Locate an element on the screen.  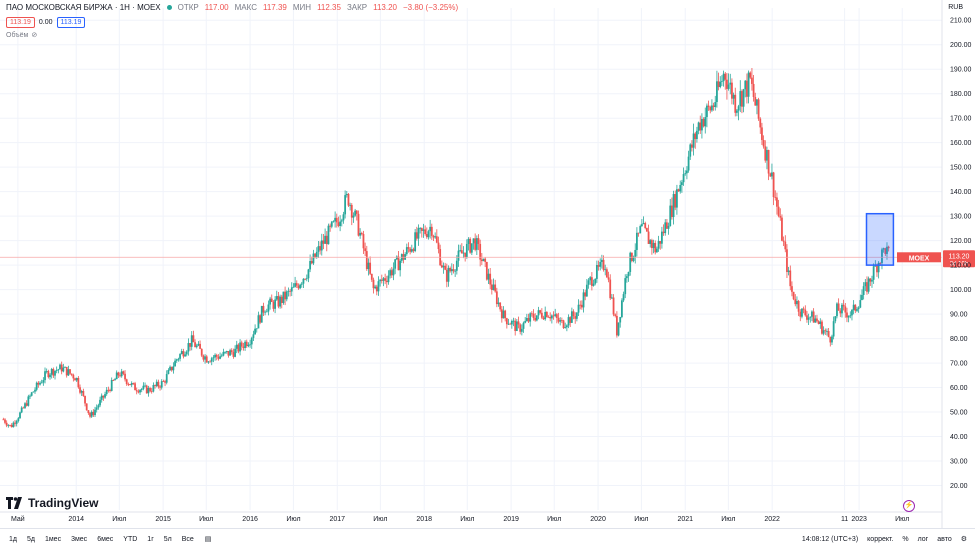
x-tick-label: 2016 is located at coordinates (250, 519).